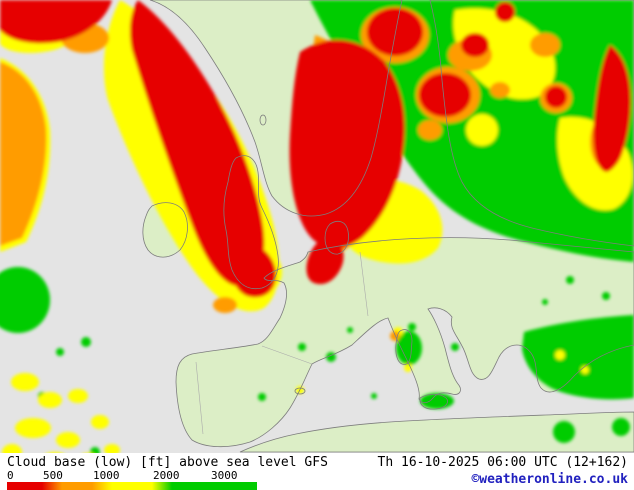 The height and width of the screenshot is (490, 634). Describe the element at coordinates (53, 475) in the screenshot. I see `legend-tick-500: 500` at that location.